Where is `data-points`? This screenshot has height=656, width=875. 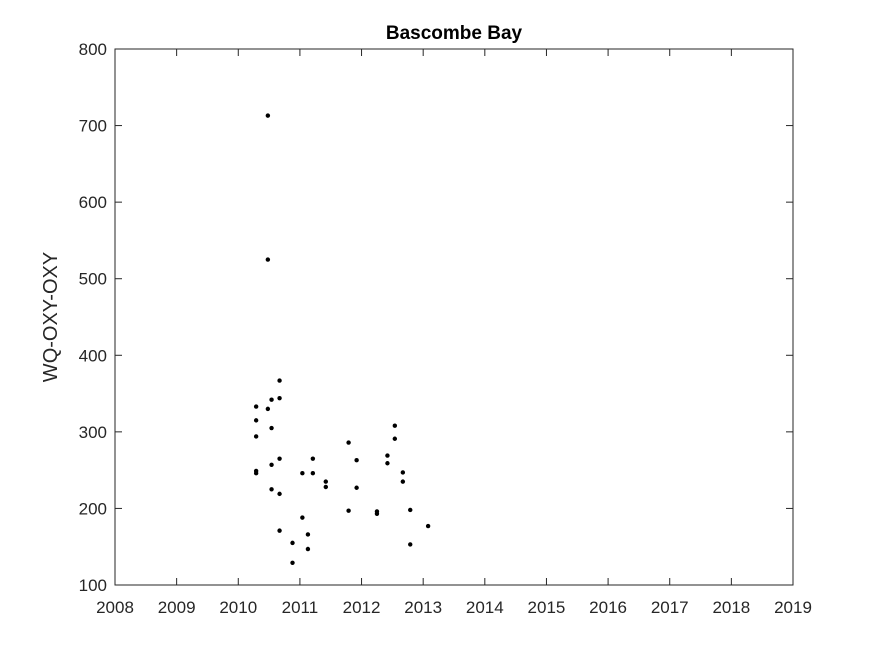
data-points is located at coordinates (342, 339).